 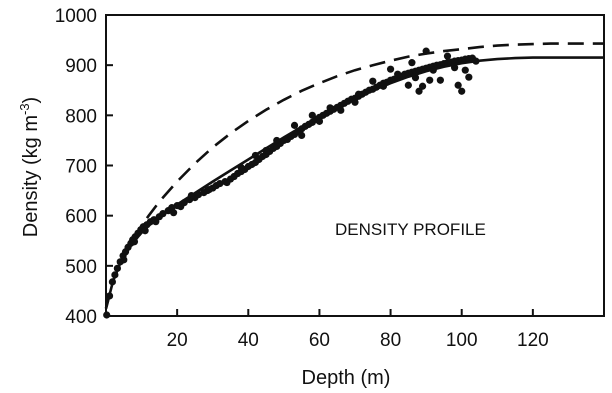 What do you see at coordinates (81, 217) in the screenshot?
I see `y-tick-label: 600` at bounding box center [81, 217].